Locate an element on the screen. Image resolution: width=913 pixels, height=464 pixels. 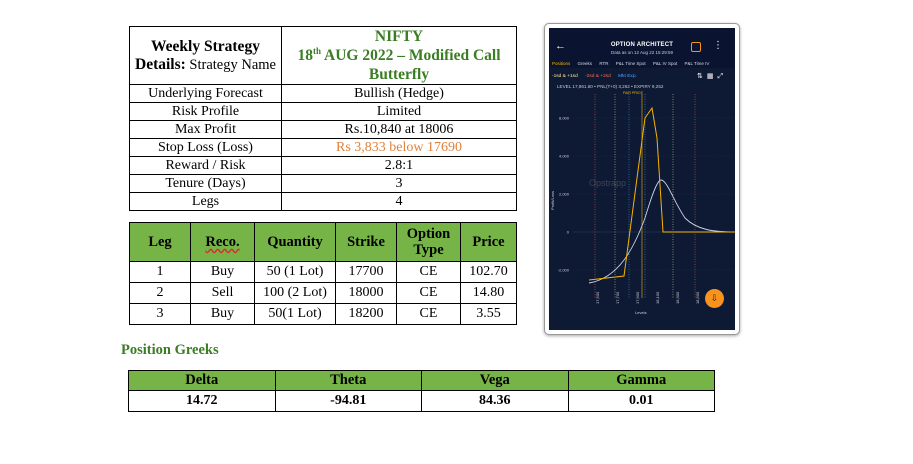
details-key: Stop Loss (Loss) is located at coordinates (205, 147).